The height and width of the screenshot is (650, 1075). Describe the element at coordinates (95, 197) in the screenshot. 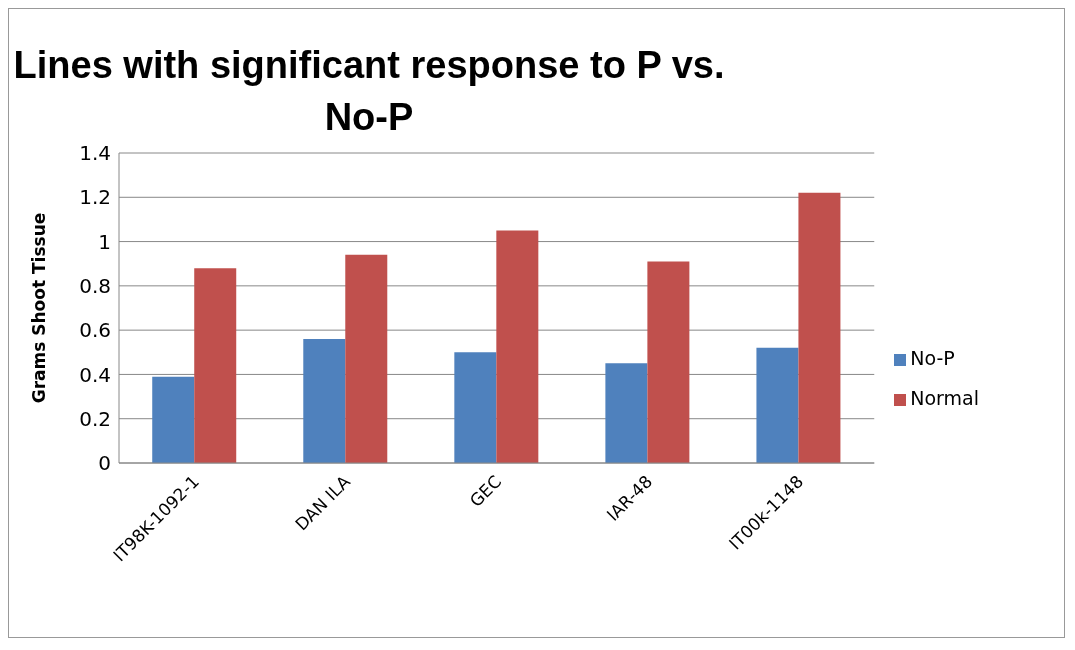

I see `y-tick-label: 1.2` at that location.